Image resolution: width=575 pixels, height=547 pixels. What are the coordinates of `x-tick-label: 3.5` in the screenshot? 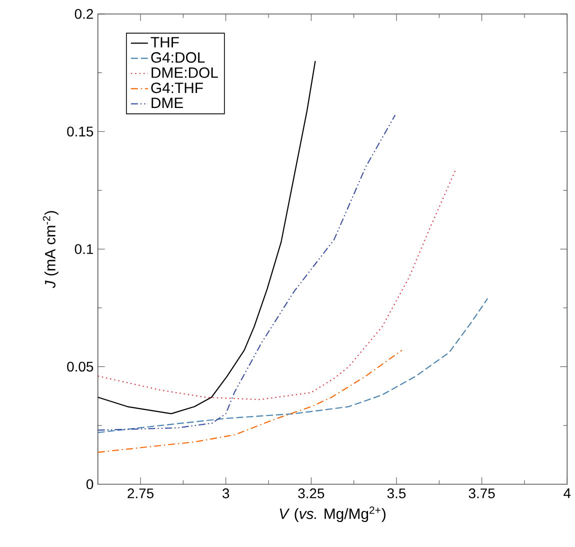 It's located at (396, 493).